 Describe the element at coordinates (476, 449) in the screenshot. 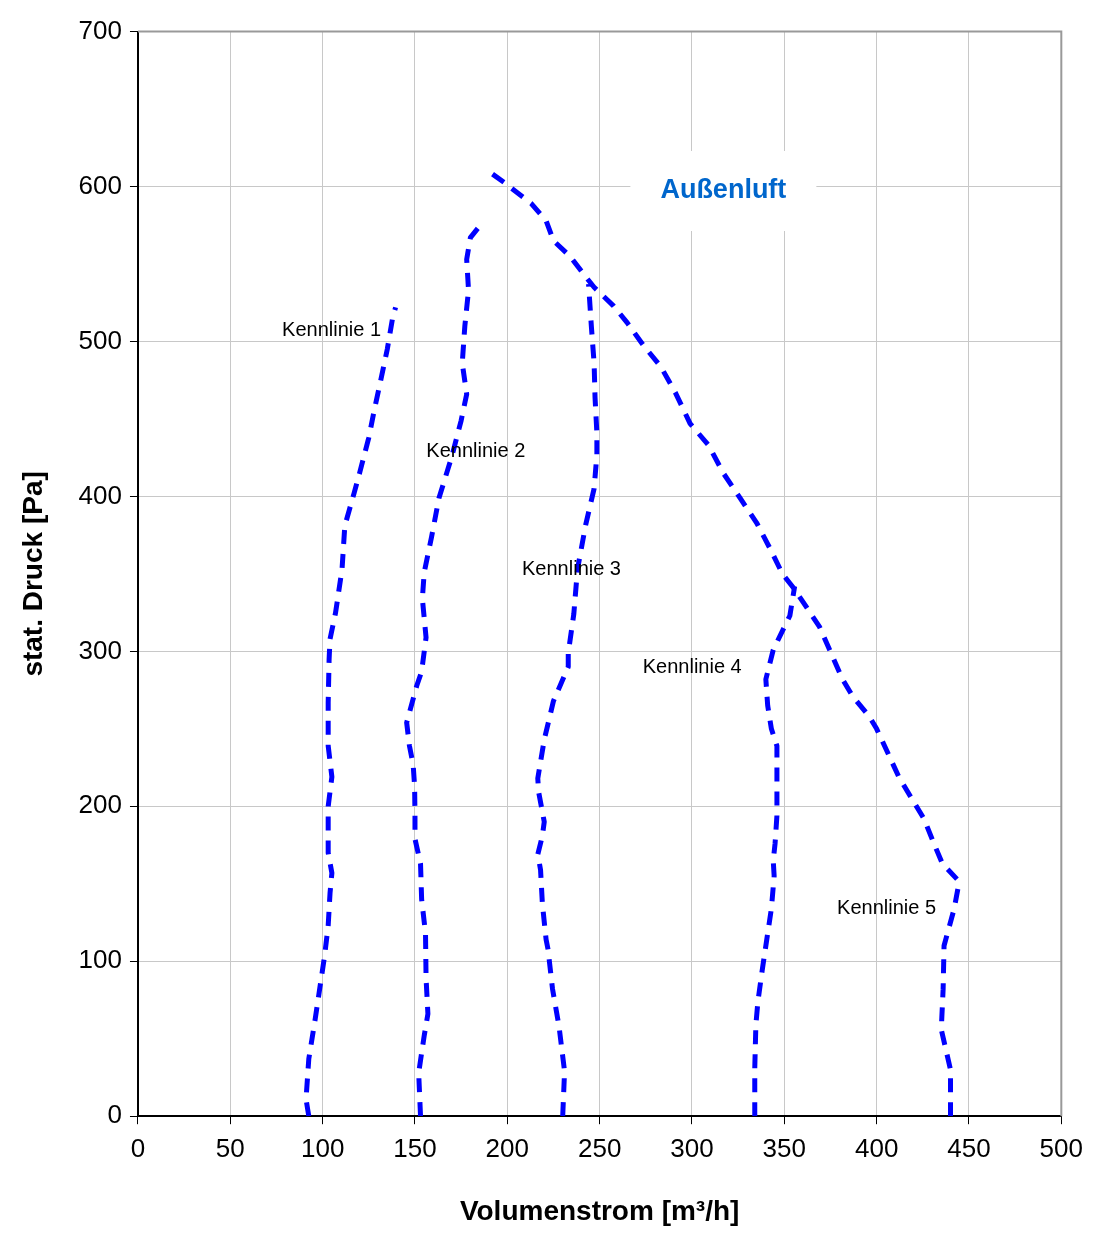

I see `series-label: Kennlinie 2` at that location.